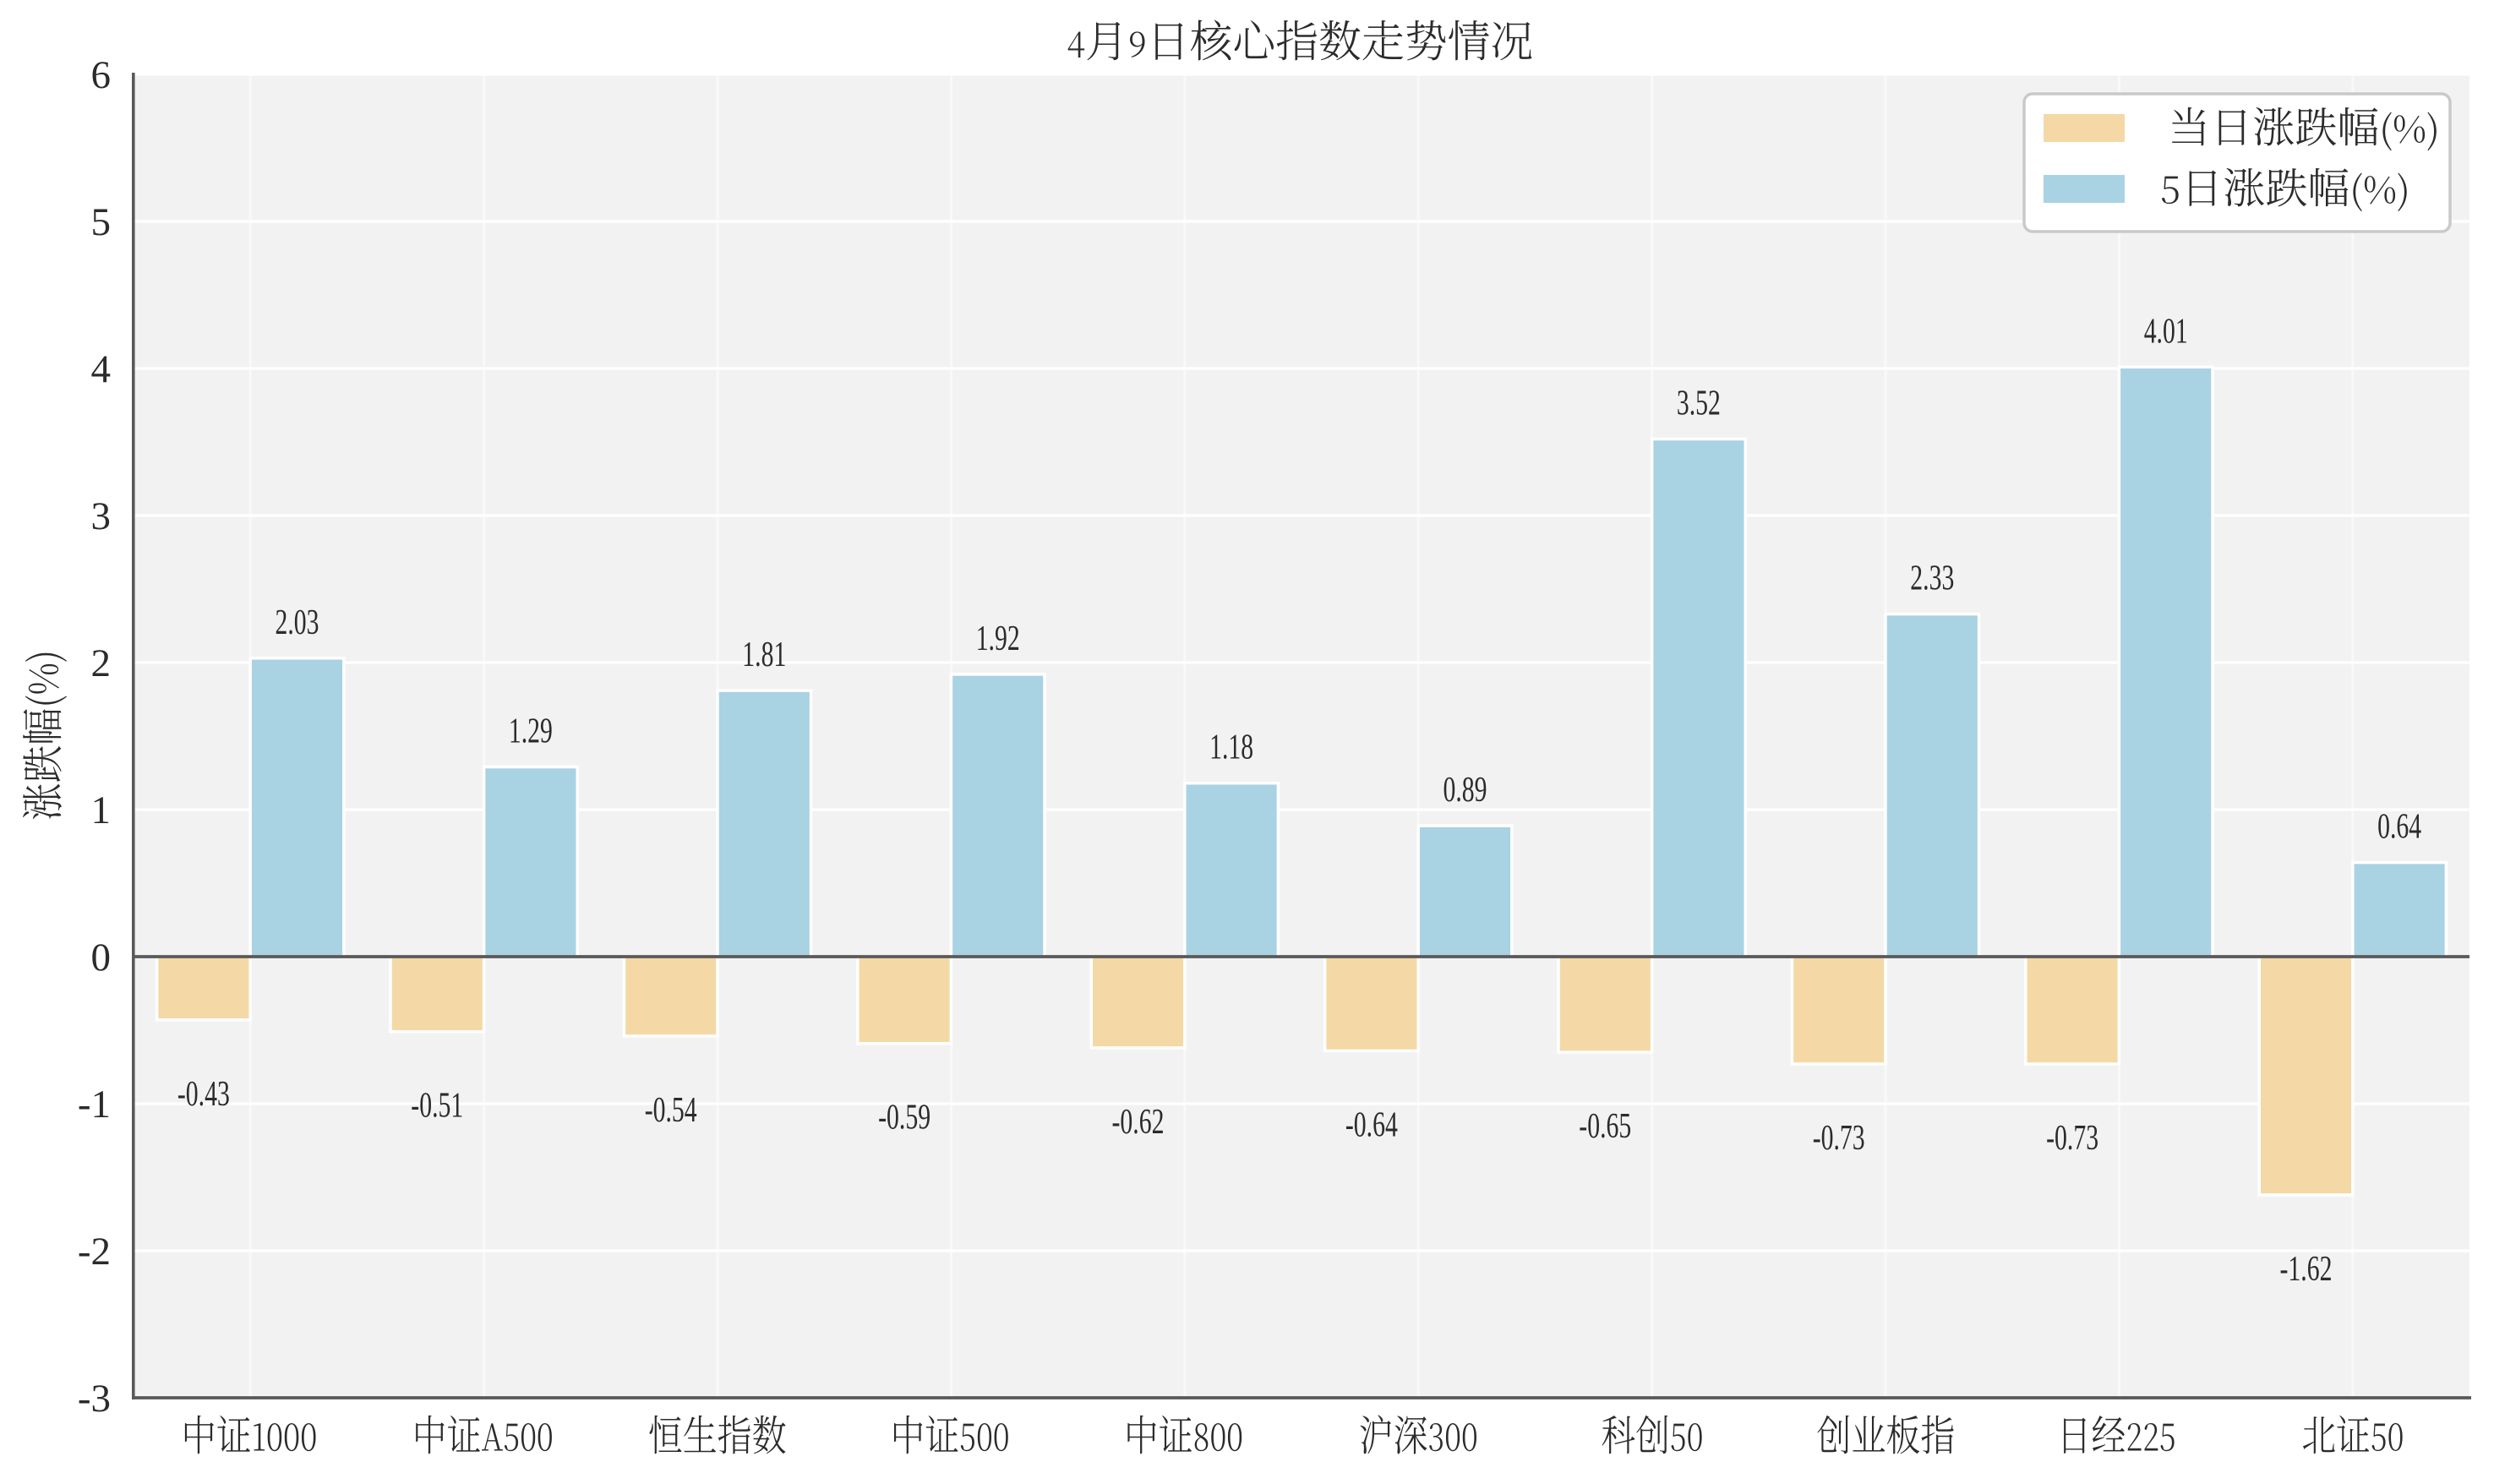 This screenshot has width=2494, height=1484. What do you see at coordinates (101, 516) in the screenshot?
I see `svg-text: 3` at bounding box center [101, 516].